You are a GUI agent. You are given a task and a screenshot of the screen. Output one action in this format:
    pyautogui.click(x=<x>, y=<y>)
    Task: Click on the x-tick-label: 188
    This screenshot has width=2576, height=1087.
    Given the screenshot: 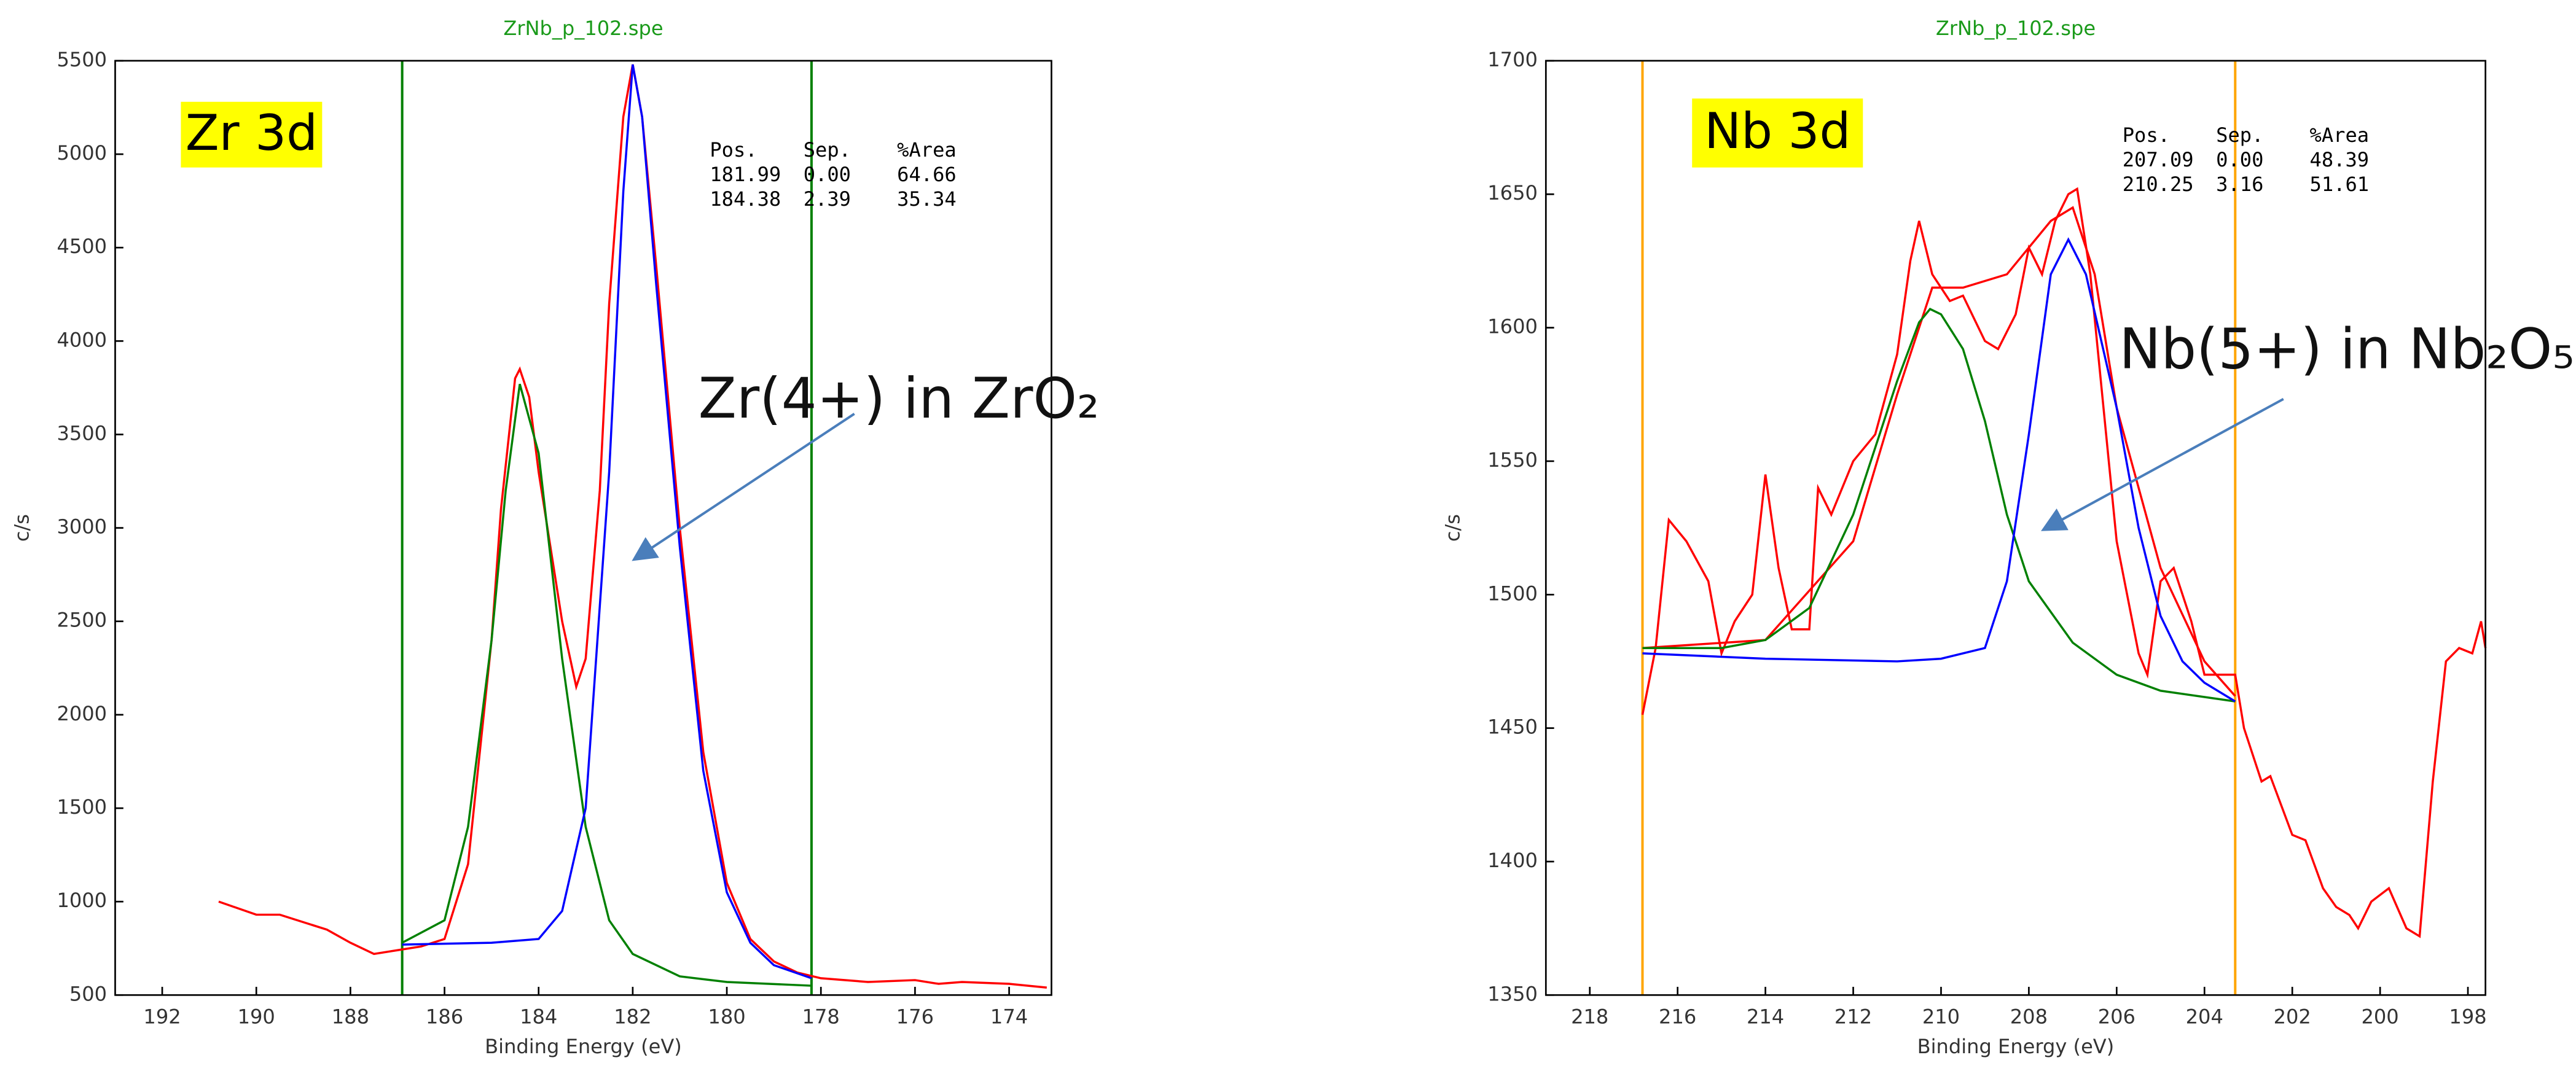 What is the action you would take?
    pyautogui.click(x=351, y=1017)
    